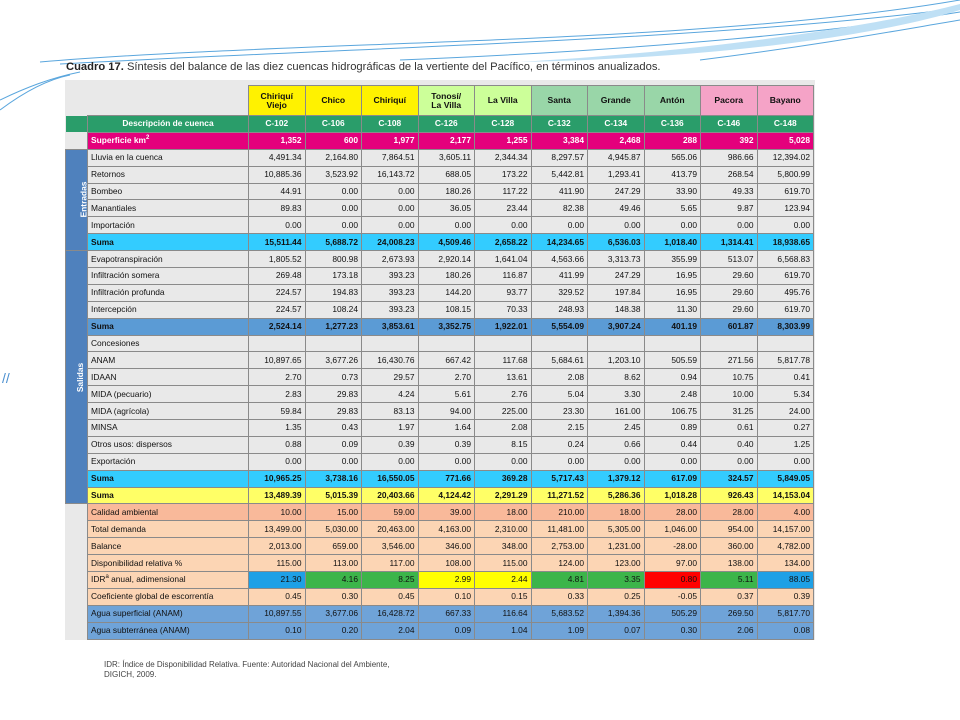 This screenshot has height=720, width=960. What do you see at coordinates (559, 309) in the screenshot?
I see `value-cell: 248.93` at bounding box center [559, 309].